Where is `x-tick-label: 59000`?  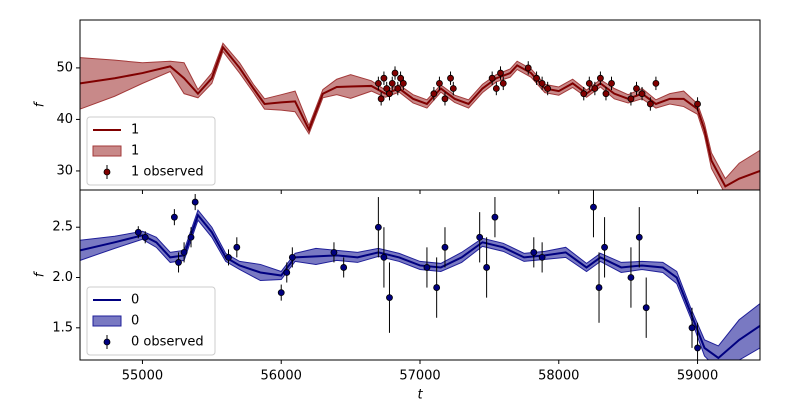
x-tick-label: 59000 is located at coordinates (697, 376).